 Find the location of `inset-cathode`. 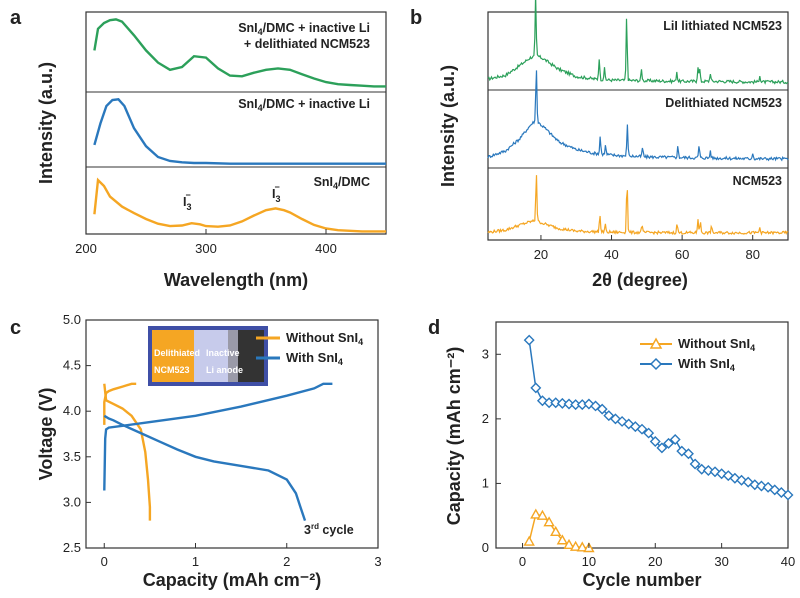

inset-cathode is located at coordinates (173, 356).